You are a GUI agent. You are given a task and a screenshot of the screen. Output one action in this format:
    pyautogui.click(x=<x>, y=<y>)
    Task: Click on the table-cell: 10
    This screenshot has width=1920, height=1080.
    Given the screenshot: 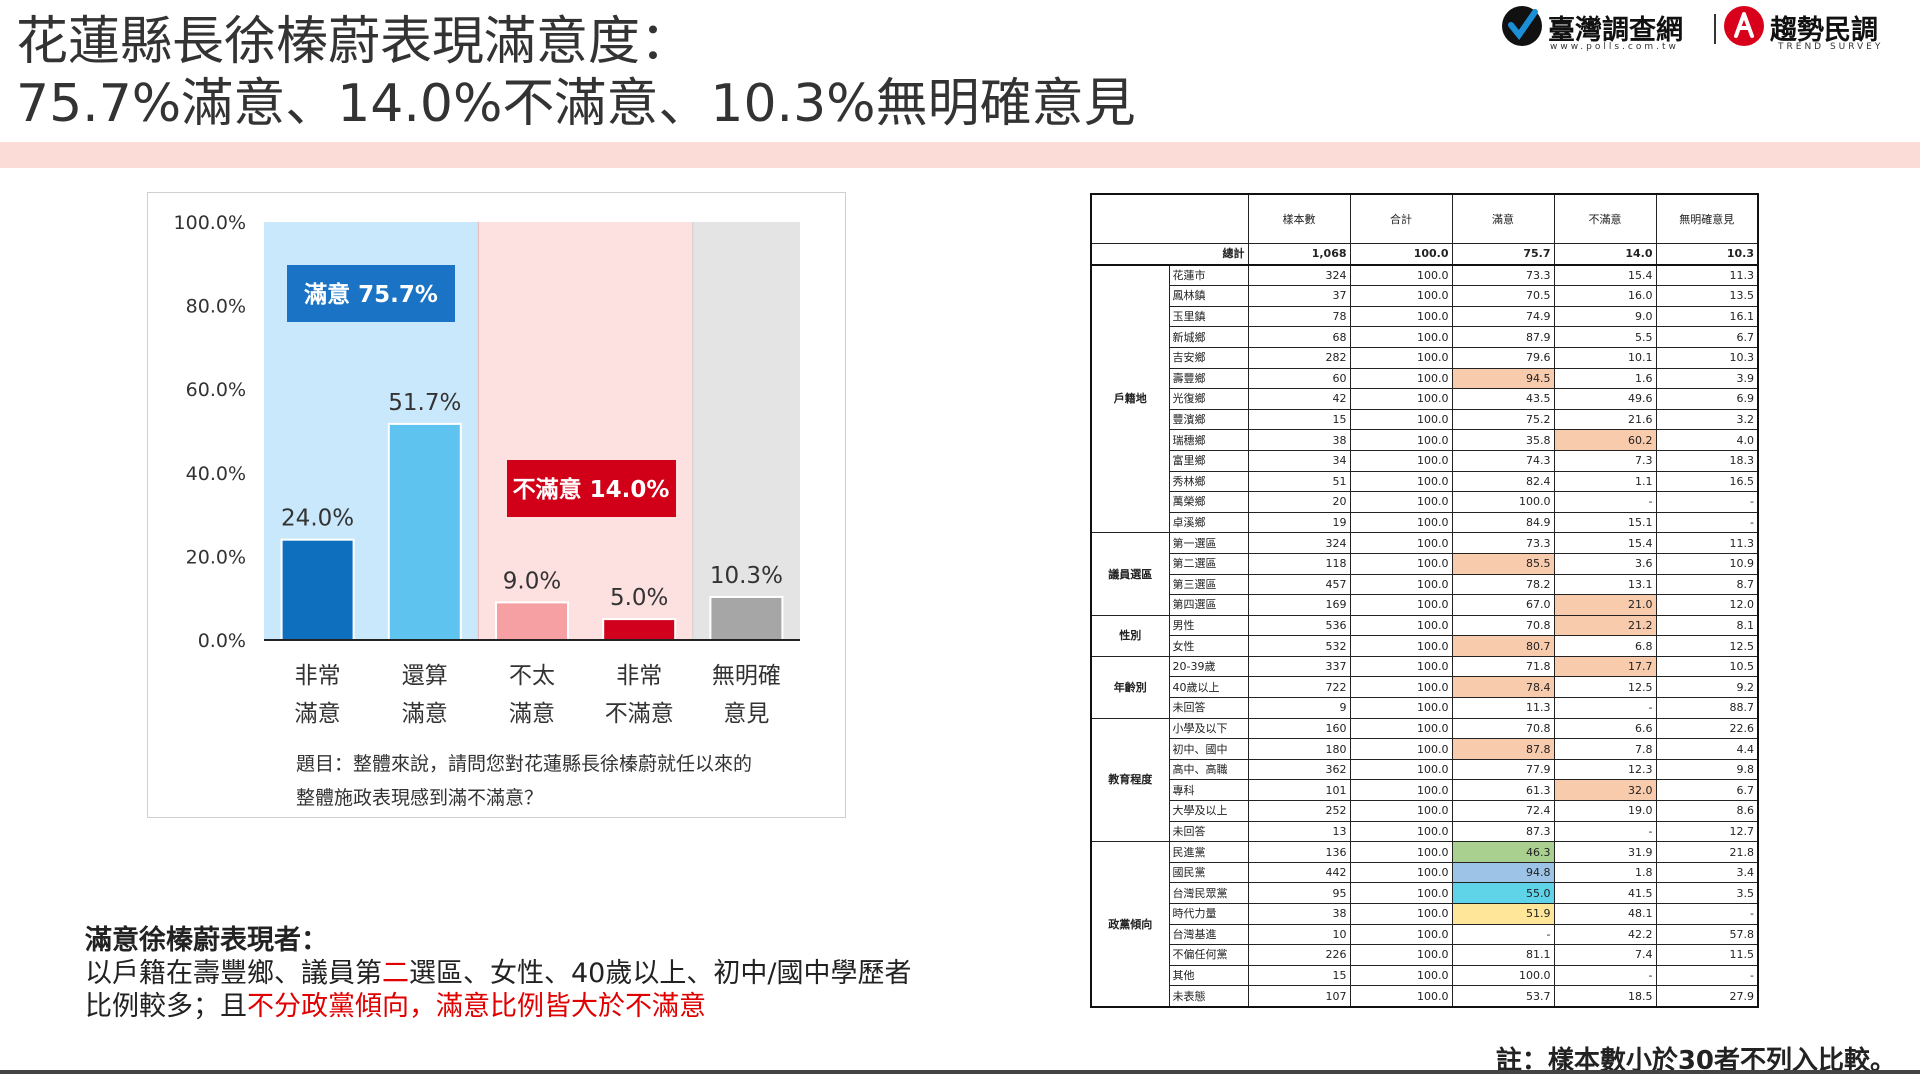 What is the action you would take?
    pyautogui.click(x=1299, y=934)
    